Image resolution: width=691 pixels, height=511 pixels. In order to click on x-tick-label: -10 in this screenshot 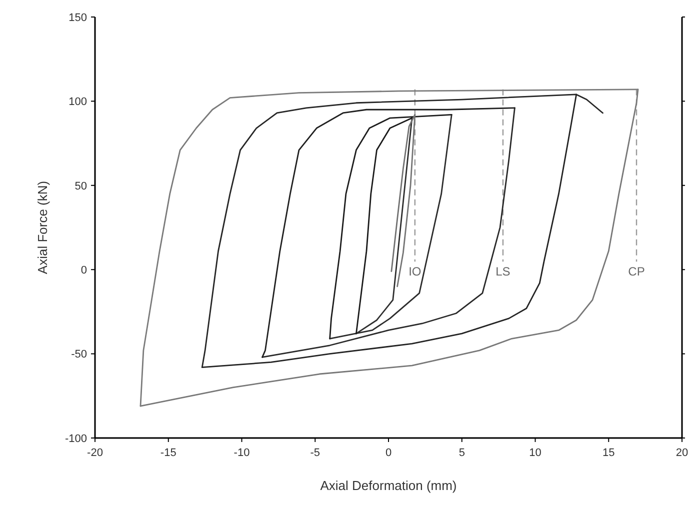, I will do `click(242, 453)`.